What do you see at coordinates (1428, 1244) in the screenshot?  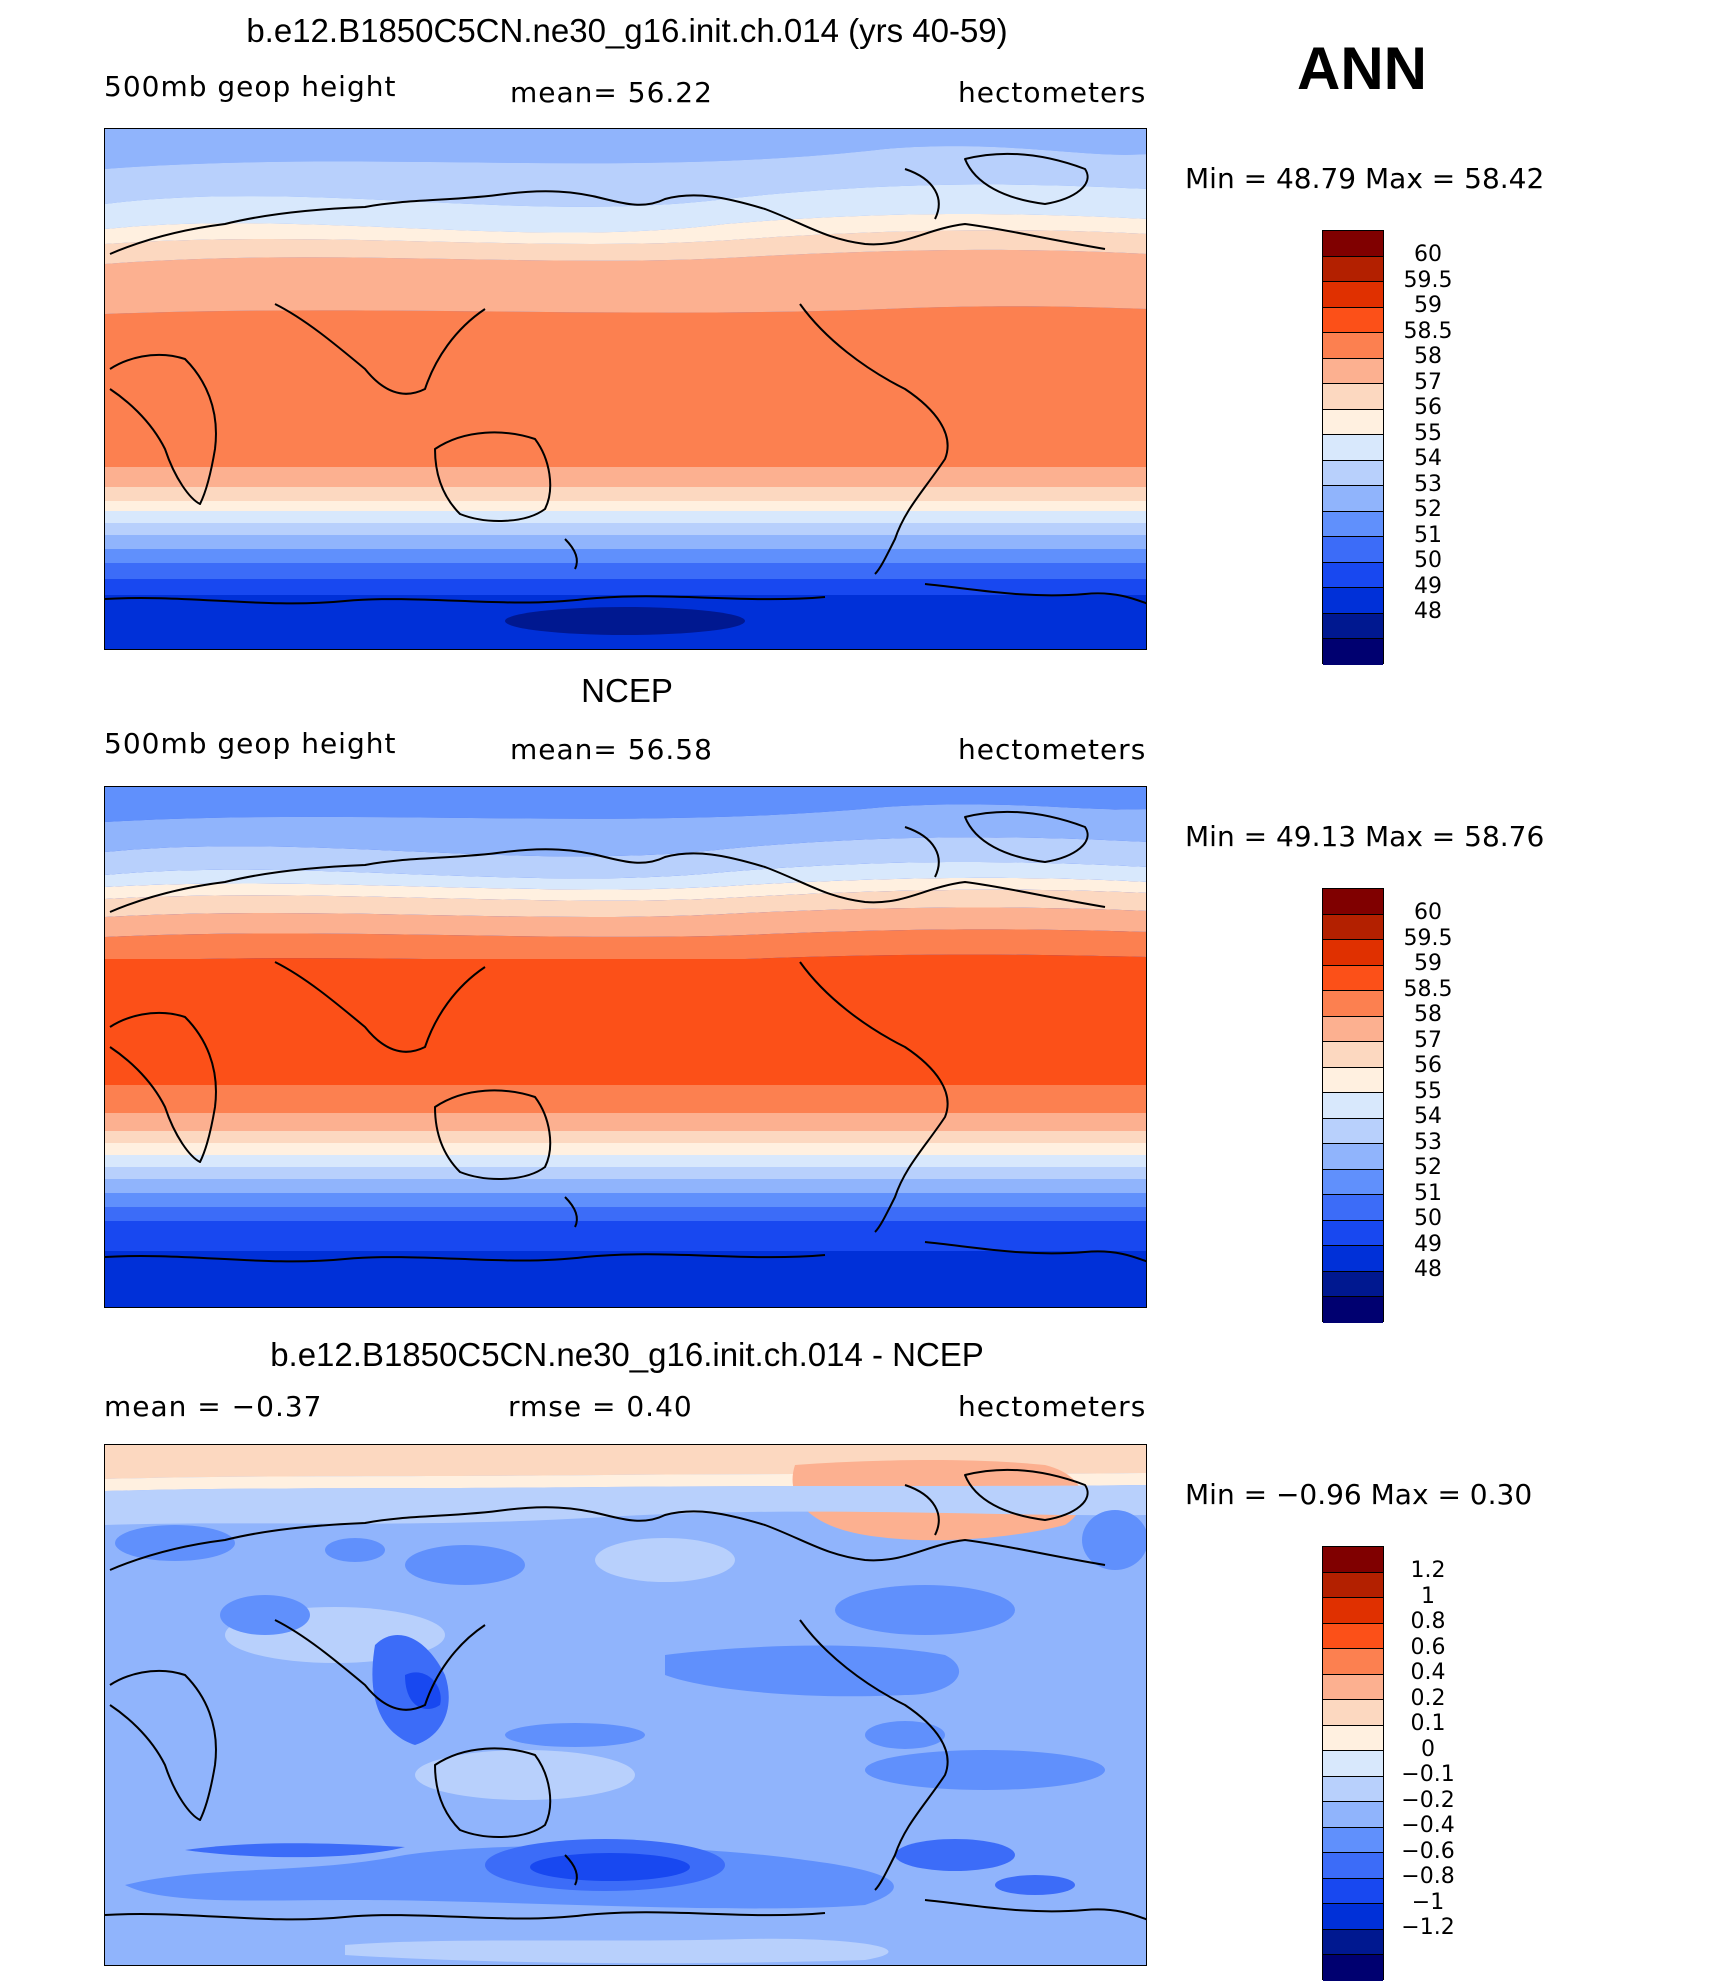 I see `panel2-colorbar-tick: 49` at bounding box center [1428, 1244].